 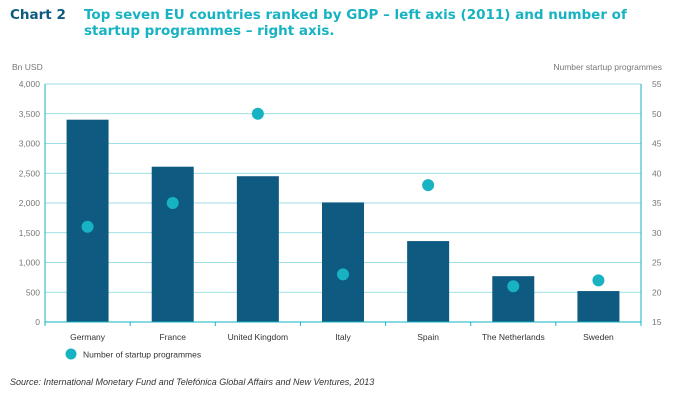 I want to click on x-tick-label: Germany, so click(x=88, y=337).